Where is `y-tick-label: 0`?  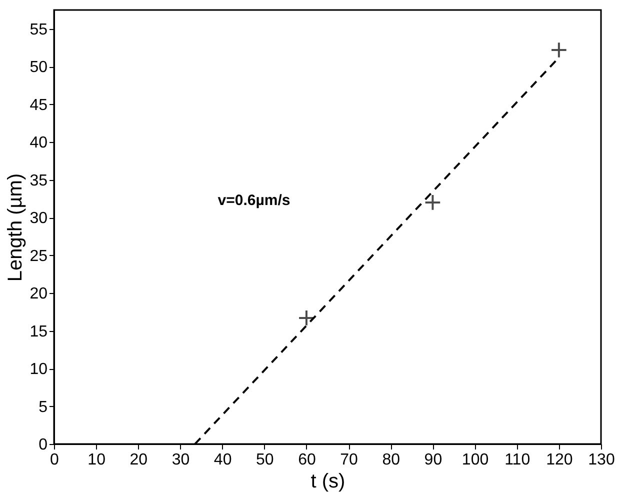 y-tick-label: 0 is located at coordinates (43, 445).